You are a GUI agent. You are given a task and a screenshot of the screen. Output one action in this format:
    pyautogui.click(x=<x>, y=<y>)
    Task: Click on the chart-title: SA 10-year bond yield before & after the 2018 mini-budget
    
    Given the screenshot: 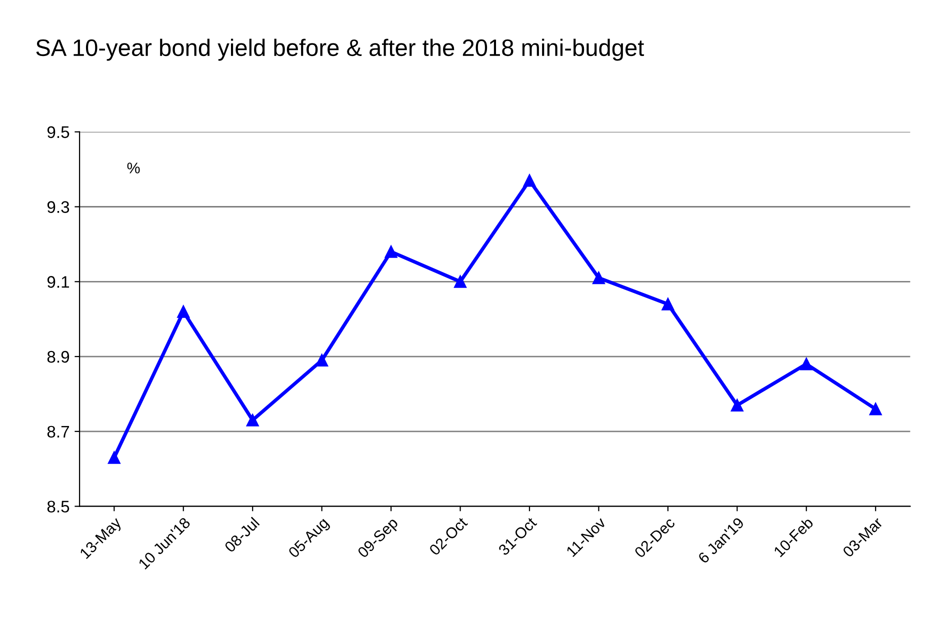 What is the action you would take?
    pyautogui.click(x=340, y=49)
    